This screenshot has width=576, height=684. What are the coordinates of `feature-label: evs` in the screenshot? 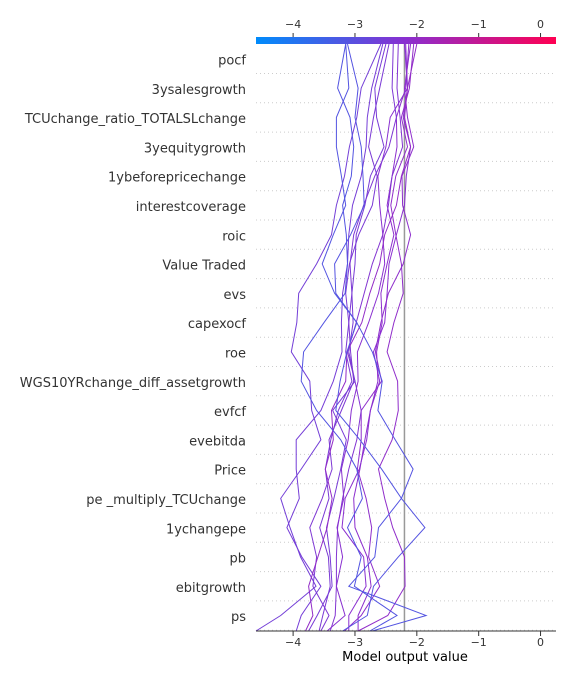 It's located at (235, 295).